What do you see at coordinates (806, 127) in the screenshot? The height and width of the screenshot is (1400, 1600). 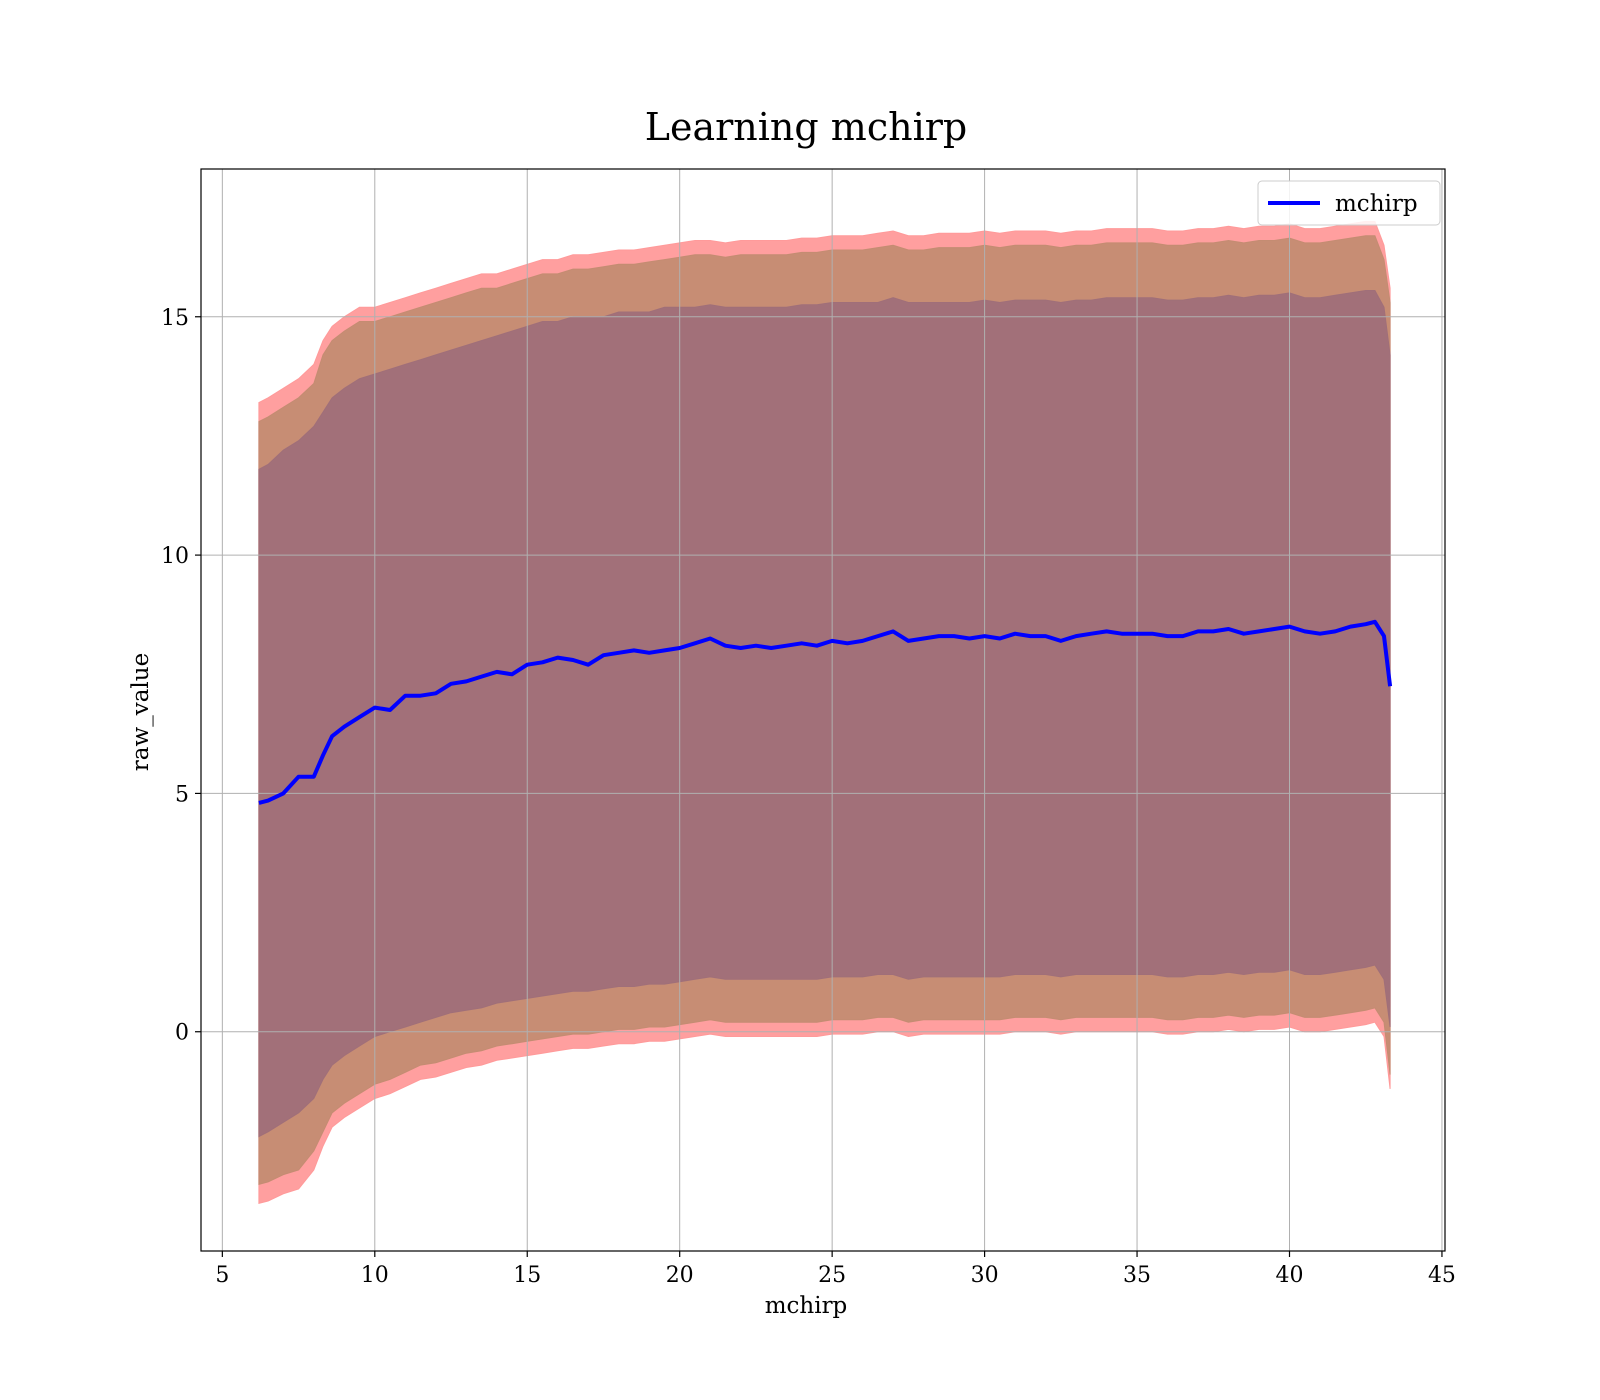 I see `chart-title: Learning mchirp` at bounding box center [806, 127].